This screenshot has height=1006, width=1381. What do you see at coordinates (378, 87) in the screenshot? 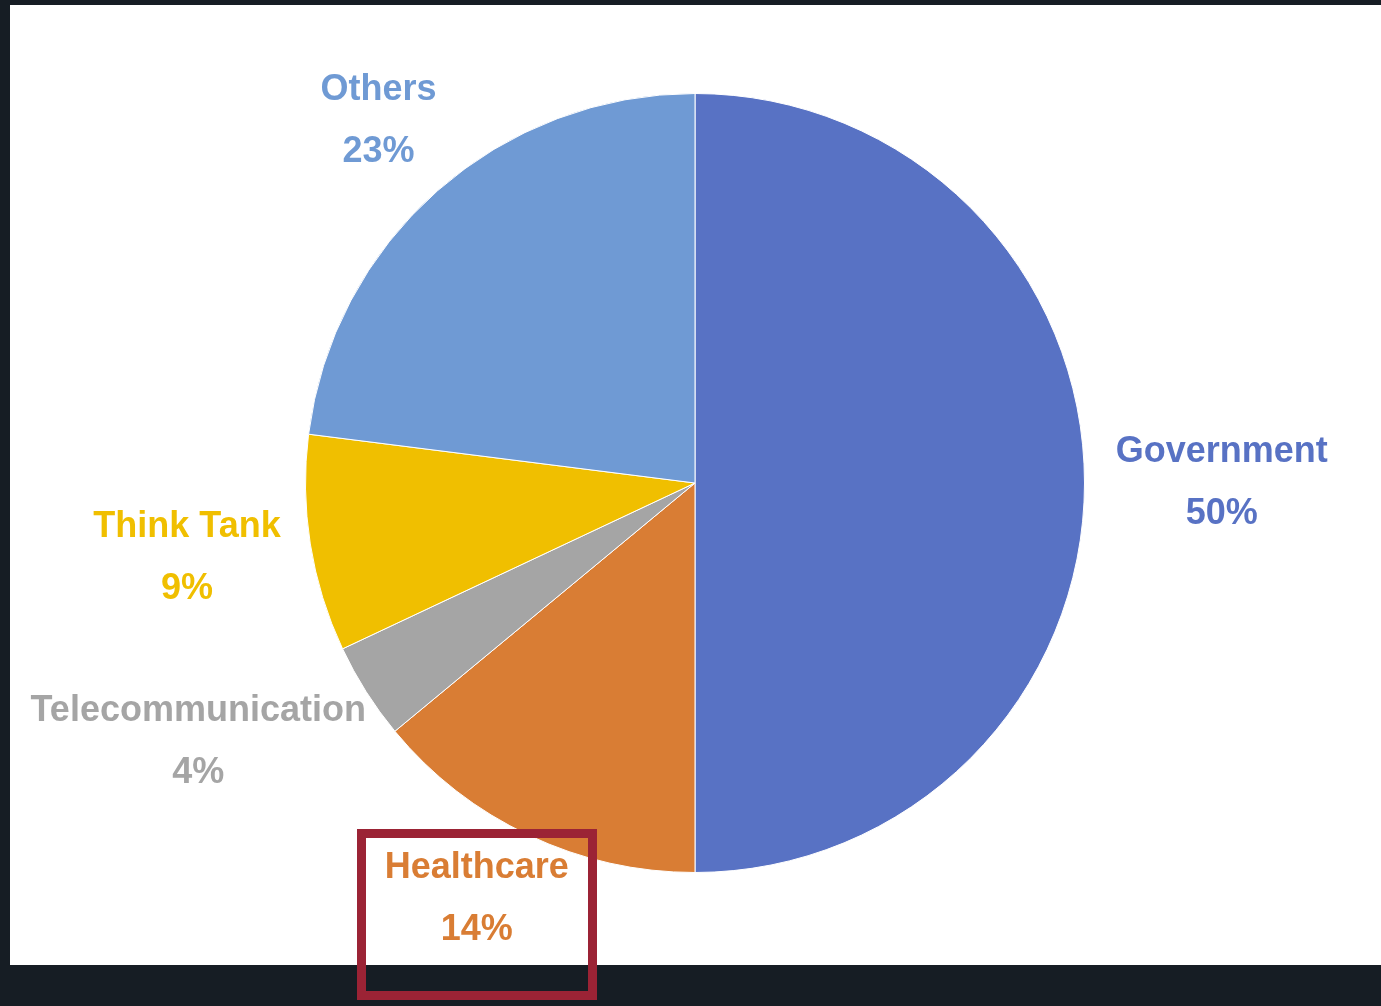
I see `slice-label: Others` at bounding box center [378, 87].